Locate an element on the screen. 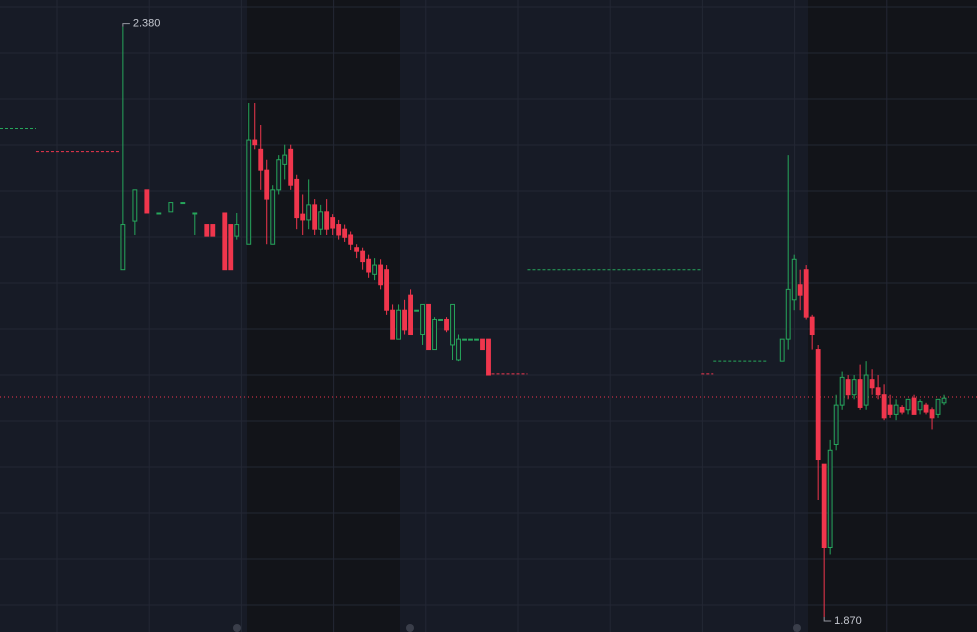  high-label: 2.380 is located at coordinates (147, 24).